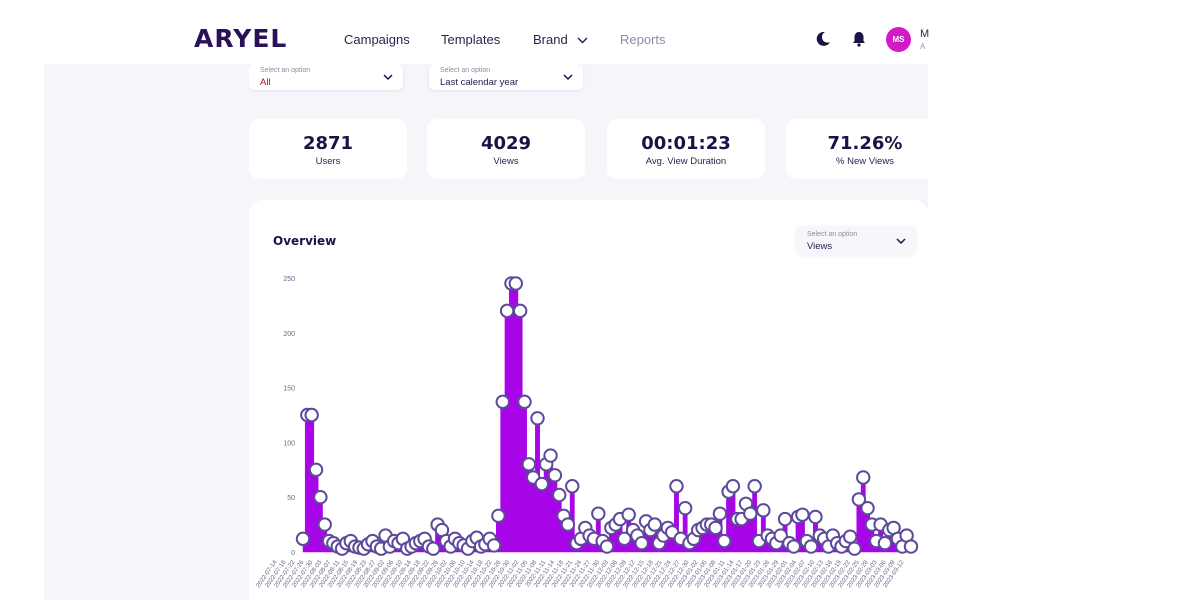 The image size is (1200, 600). Describe the element at coordinates (328, 143) in the screenshot. I see `kpi-value: 2871` at that location.